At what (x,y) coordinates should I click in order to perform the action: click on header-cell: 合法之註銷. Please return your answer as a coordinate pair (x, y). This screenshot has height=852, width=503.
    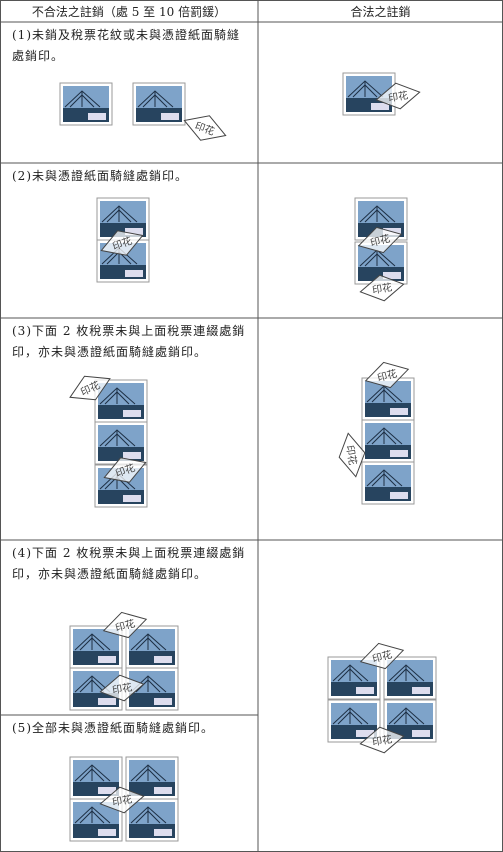
    Looking at the image, I should click on (380, 12).